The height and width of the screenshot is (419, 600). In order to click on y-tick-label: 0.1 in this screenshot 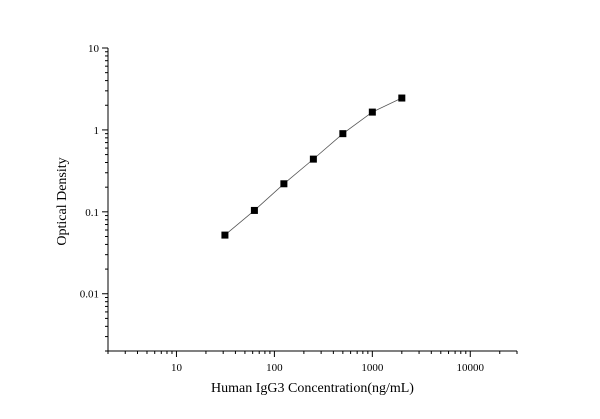, I will do `click(92, 213)`.